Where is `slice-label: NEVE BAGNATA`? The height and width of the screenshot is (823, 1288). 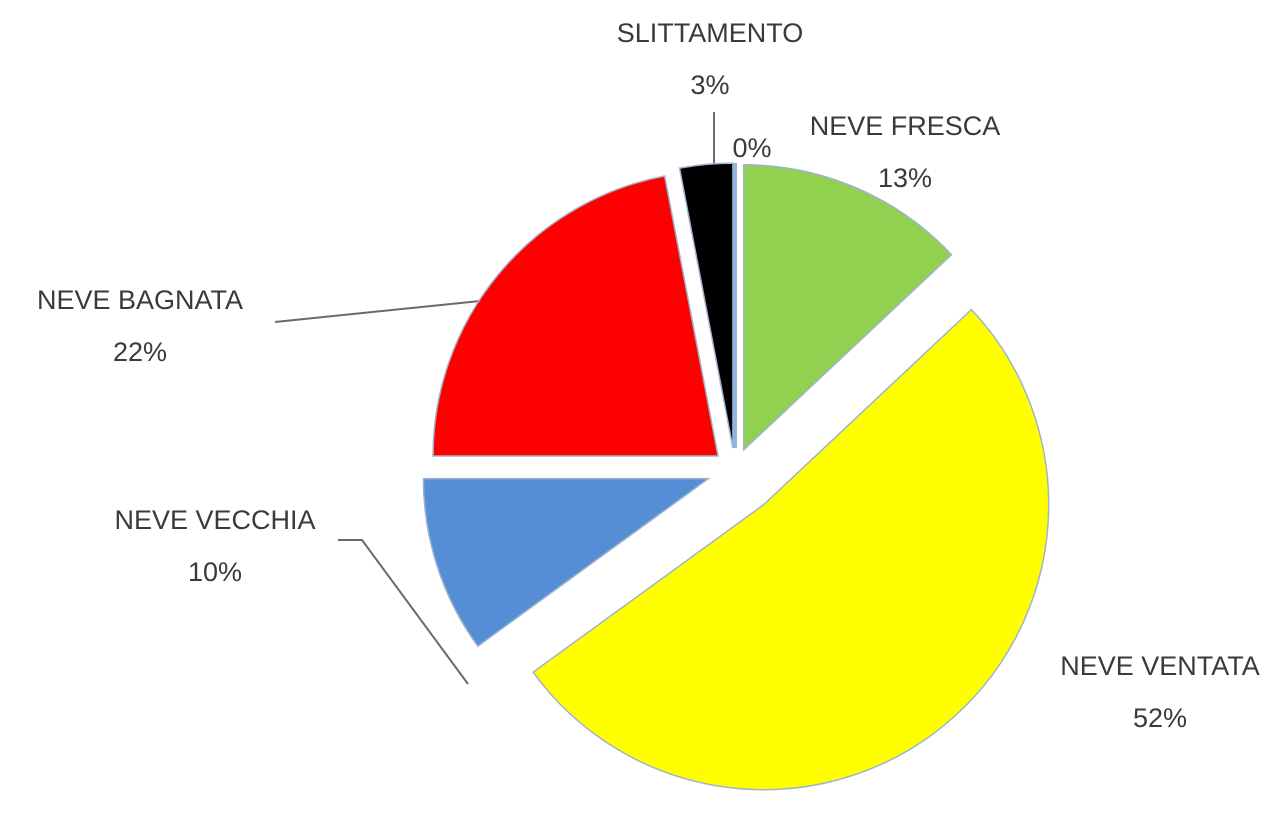 slice-label: NEVE BAGNATA is located at coordinates (140, 300).